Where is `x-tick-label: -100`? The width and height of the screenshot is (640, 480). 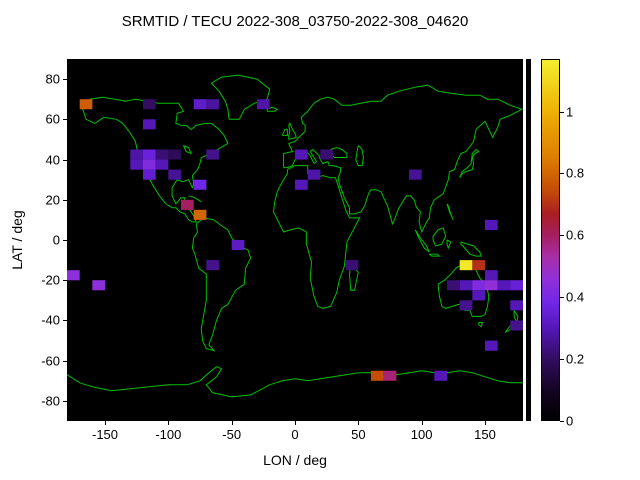 x-tick-label: -100 is located at coordinates (168, 434).